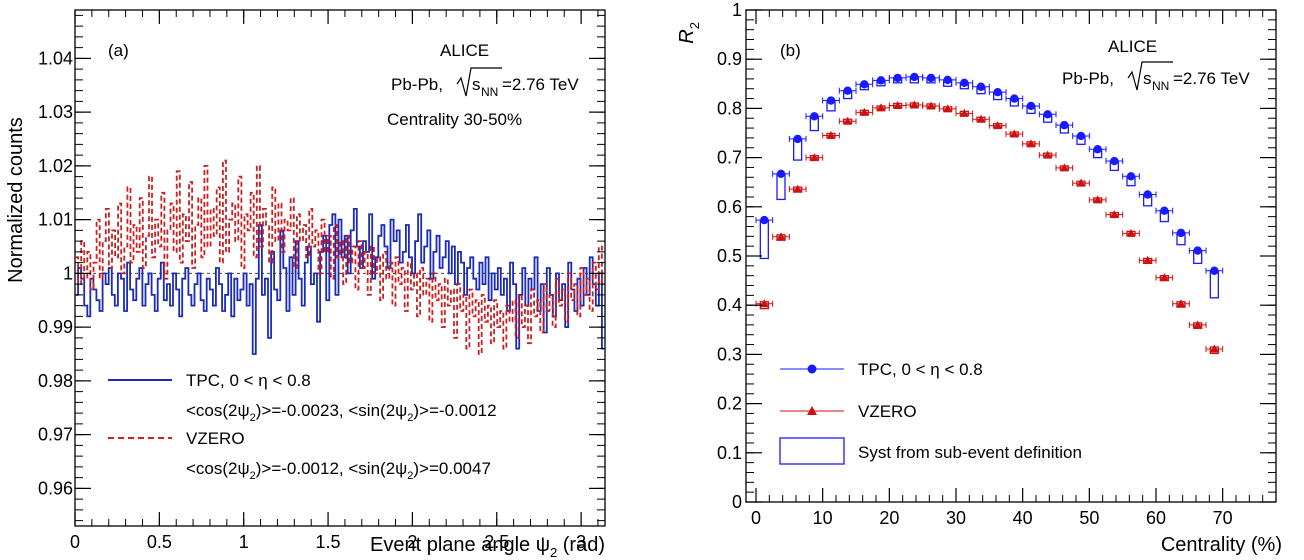 The image size is (1304, 560). What do you see at coordinates (55, 166) in the screenshot?
I see `y-tick-label-a: 1.02` at bounding box center [55, 166].